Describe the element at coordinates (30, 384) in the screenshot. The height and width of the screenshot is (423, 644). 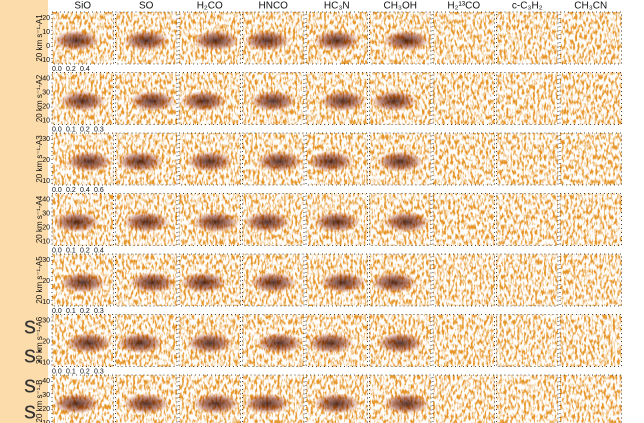
I see `side-text: s` at that location.